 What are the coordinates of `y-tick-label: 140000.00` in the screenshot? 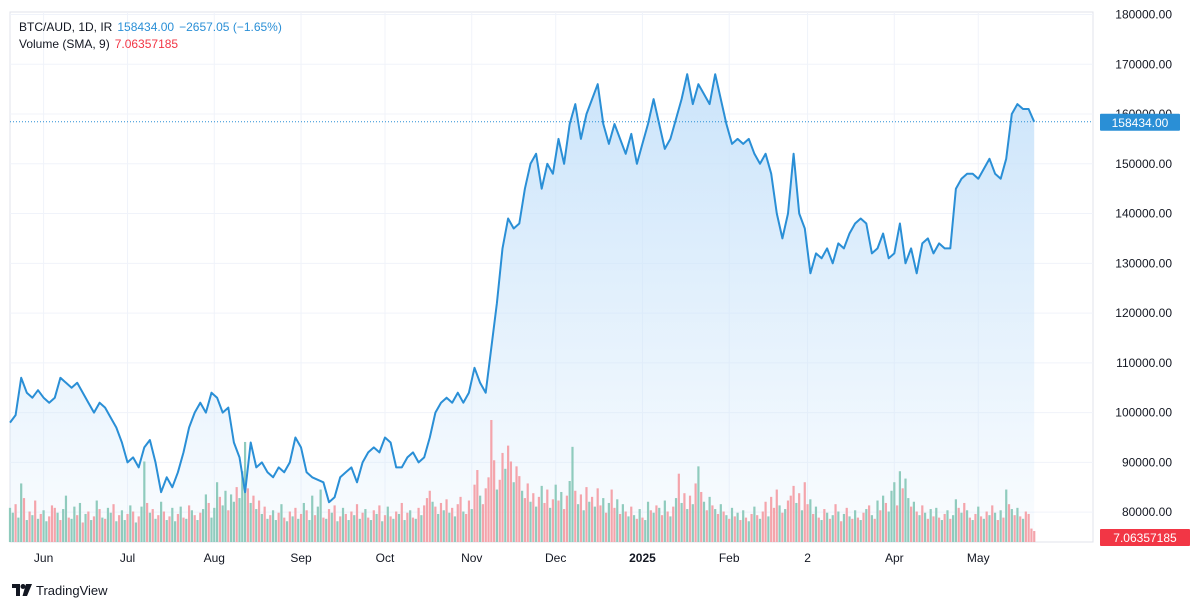 It's located at (1143, 214).